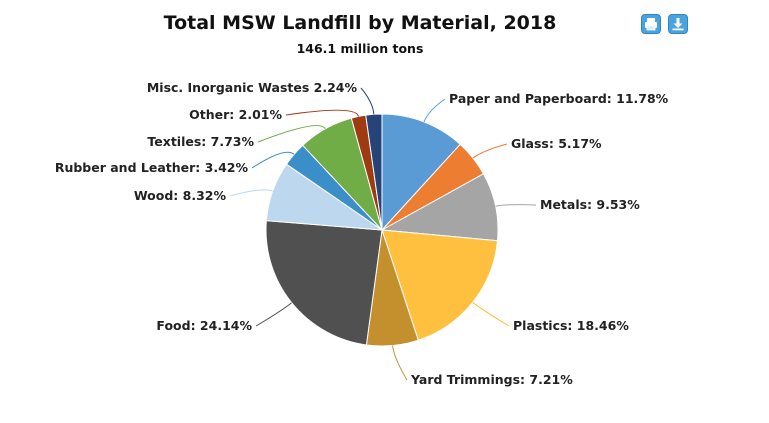  Describe the element at coordinates (360, 23) in the screenshot. I see `chart-title: Total MSW Landfill by Material, 2018` at that location.